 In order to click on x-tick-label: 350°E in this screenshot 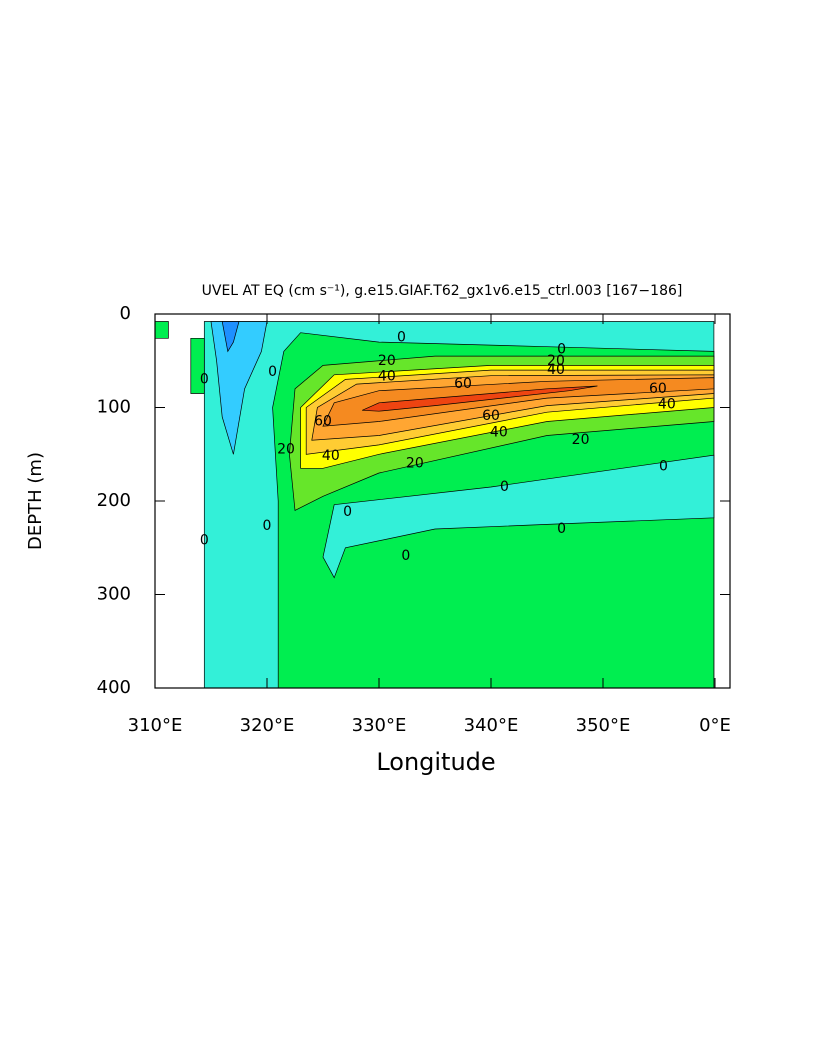, I will do `click(603, 725)`.